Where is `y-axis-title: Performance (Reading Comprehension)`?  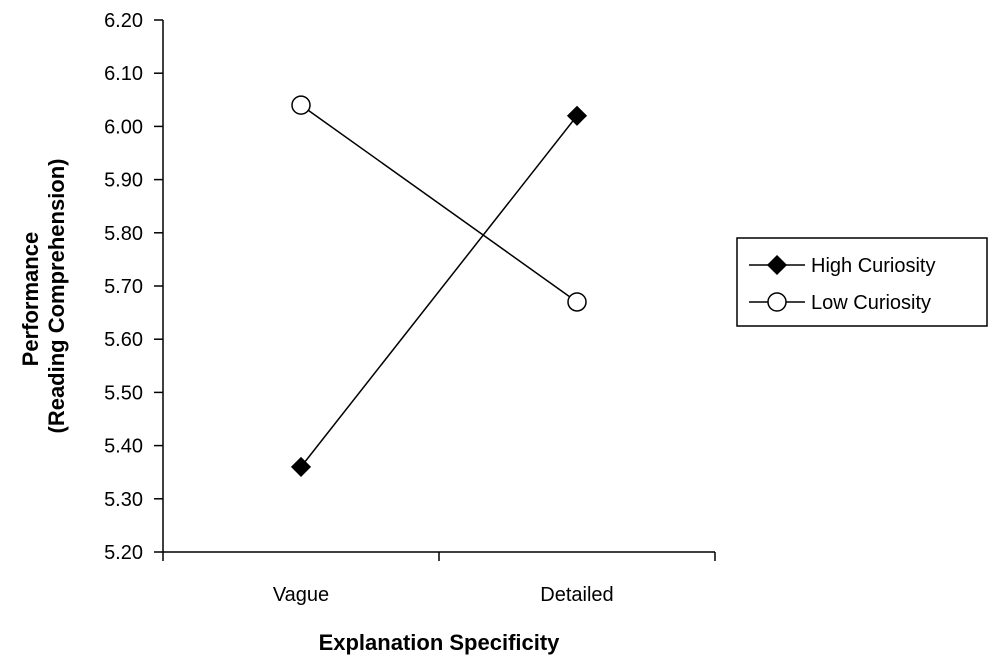 y-axis-title: Performance (Reading Comprehension) is located at coordinates (43, 295).